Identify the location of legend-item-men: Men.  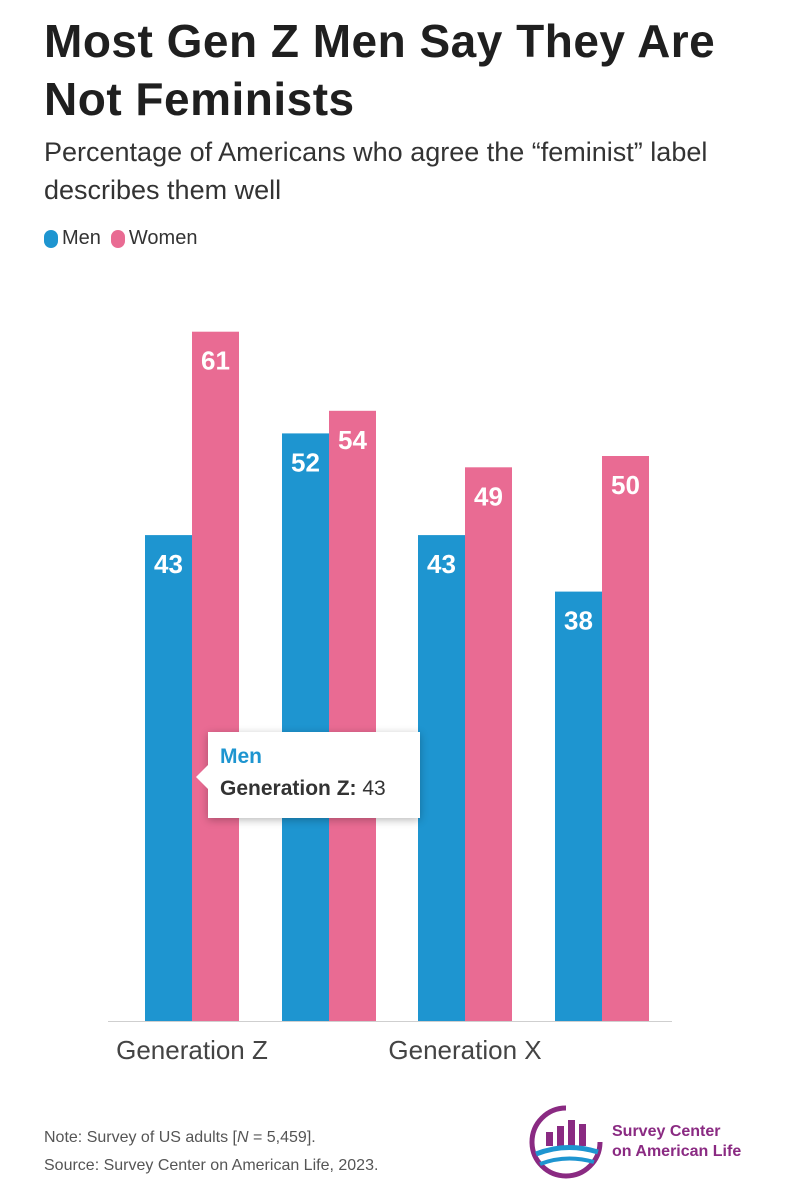
(72, 238).